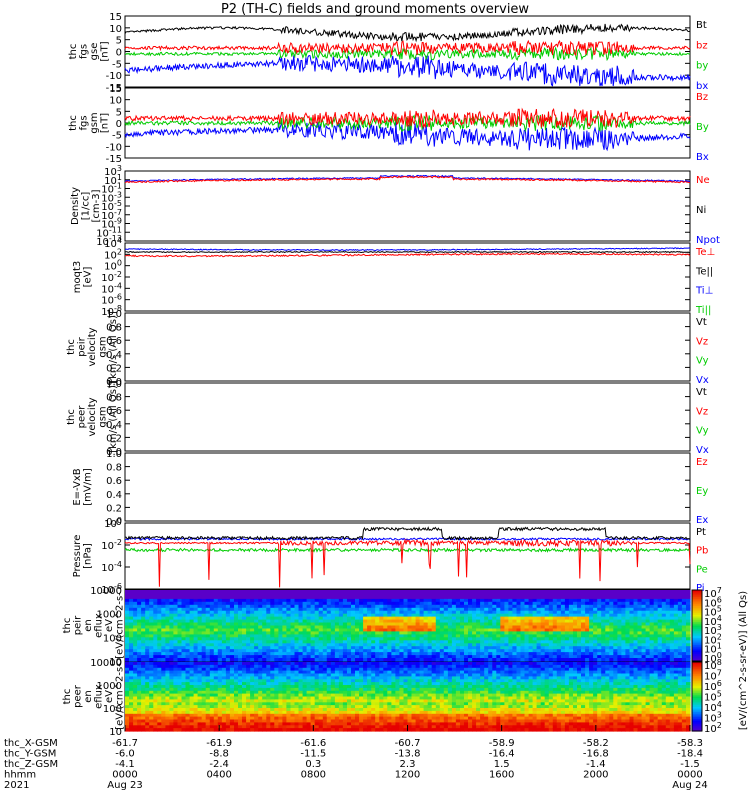 This screenshot has height=800, width=750. What do you see at coordinates (89, 122) in the screenshot?
I see `ylabel-fgs_gsm: thc fgs gsm [nT]` at bounding box center [89, 122].